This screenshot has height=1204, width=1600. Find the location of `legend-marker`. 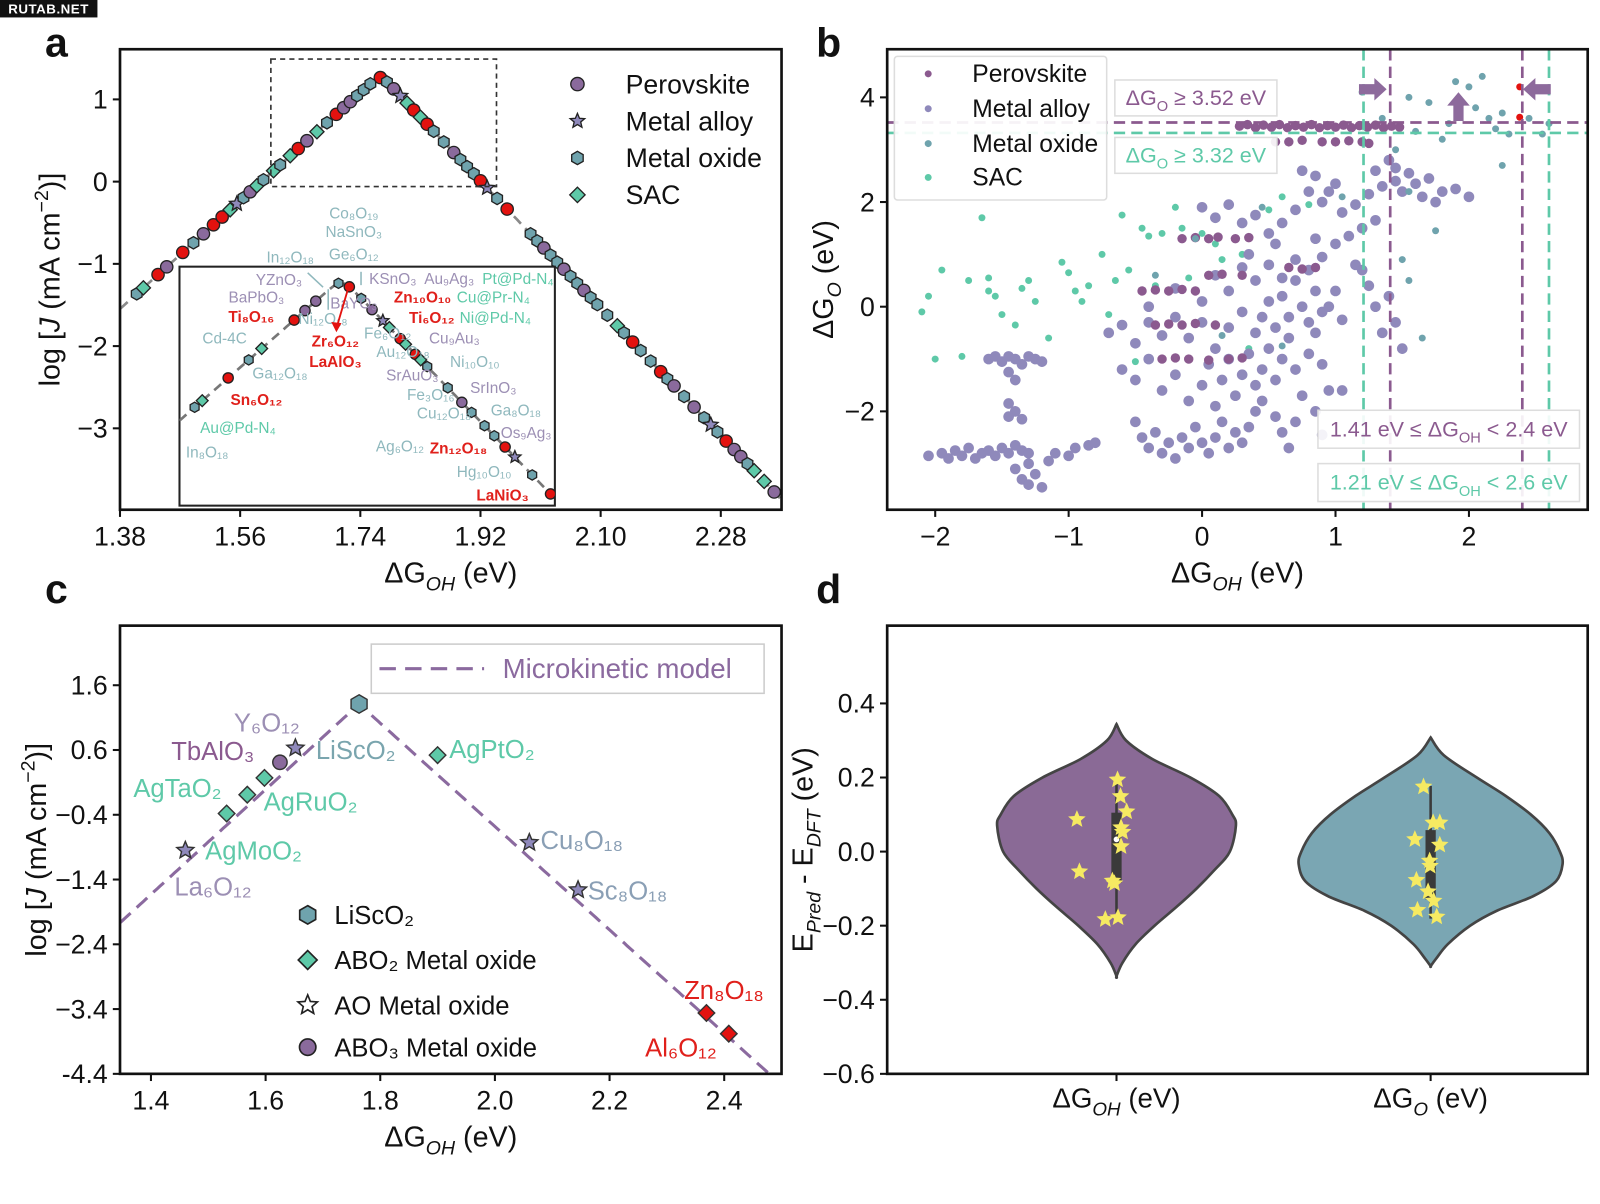

legend-marker is located at coordinates (307, 1047).